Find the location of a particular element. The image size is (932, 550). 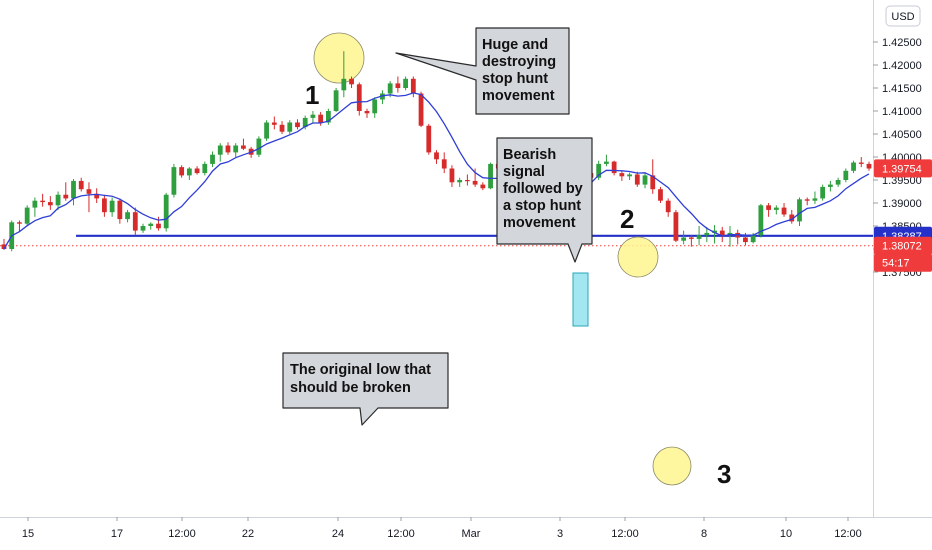

time-tick-label: 3 is located at coordinates (560, 534).